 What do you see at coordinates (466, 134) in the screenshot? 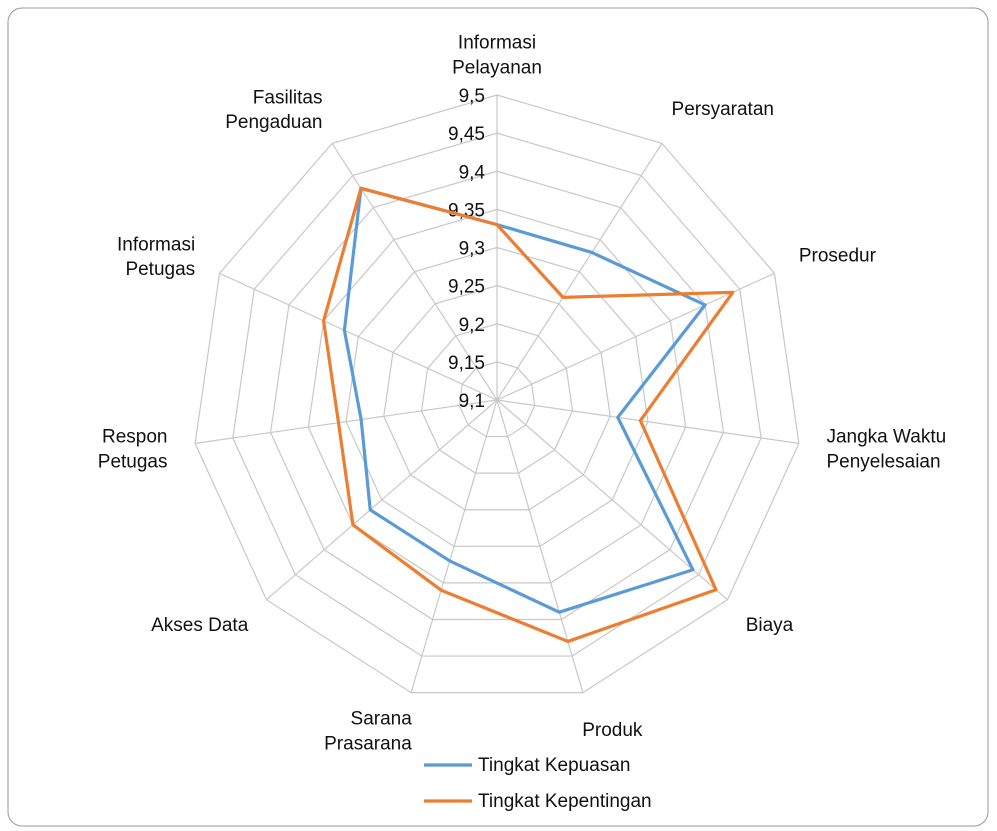
I see `r-tick-label: 9,45` at bounding box center [466, 134].